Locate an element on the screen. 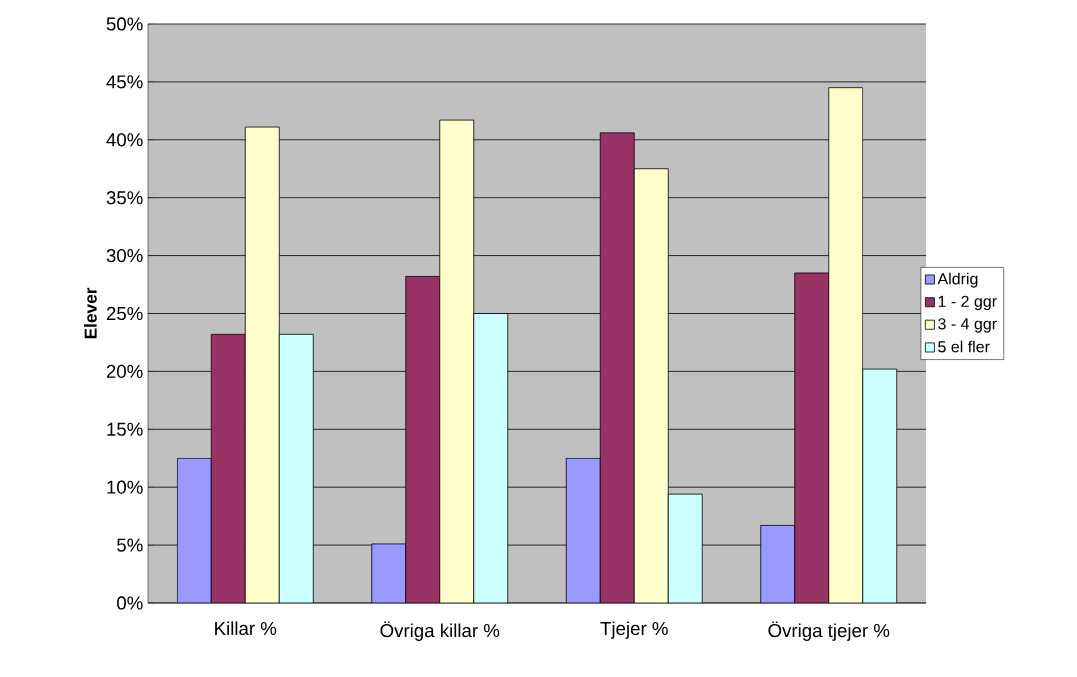 The height and width of the screenshot is (677, 1077). y-tick-label: 20% is located at coordinates (124, 371).